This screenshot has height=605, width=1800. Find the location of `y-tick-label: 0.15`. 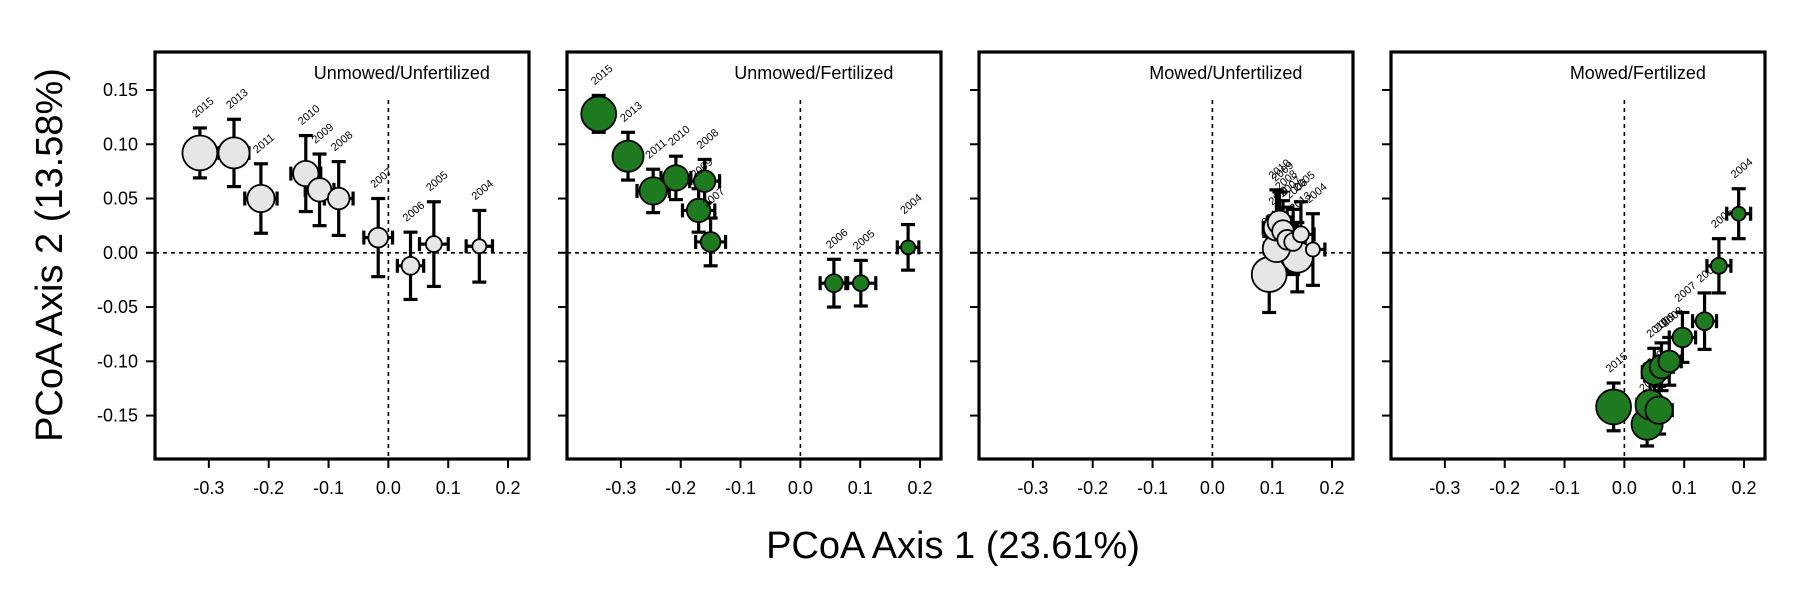

y-tick-label: 0.15 is located at coordinates (120, 90).